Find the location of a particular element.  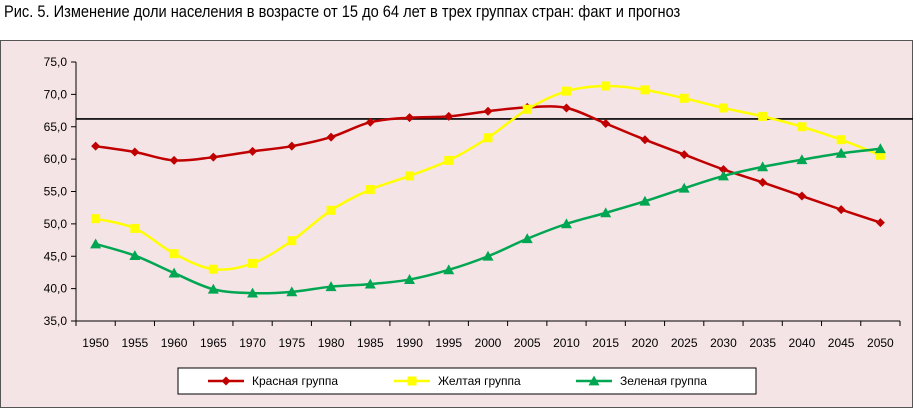

x-tick-label: 1950 is located at coordinates (95, 343).